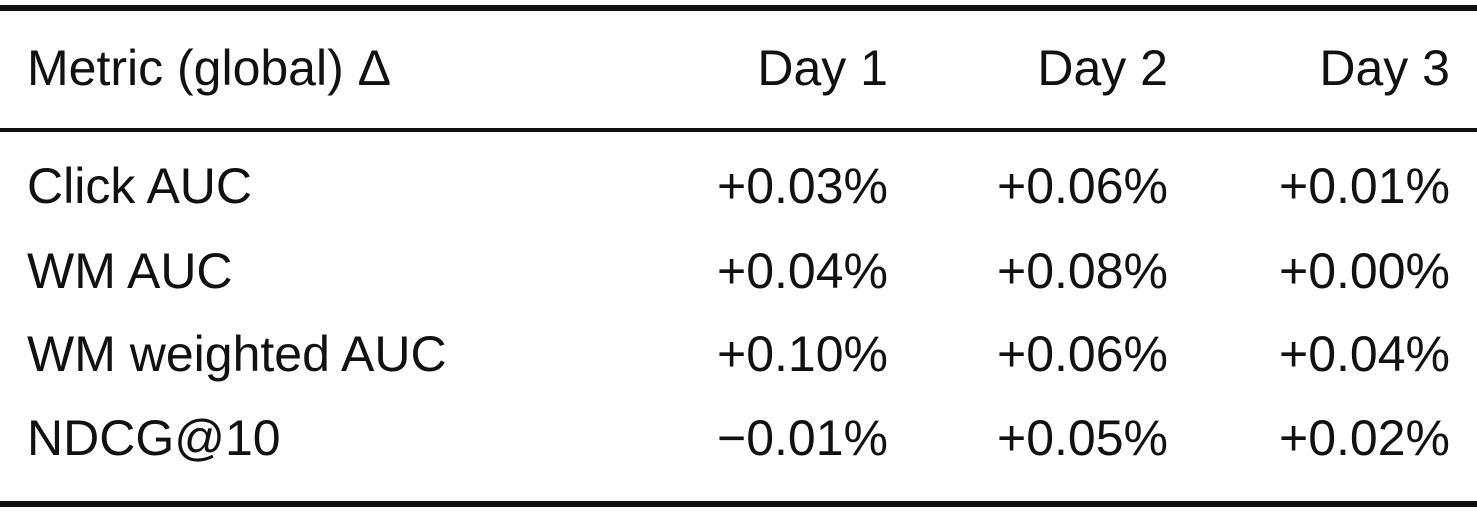 The width and height of the screenshot is (1477, 525). What do you see at coordinates (802, 438) in the screenshot?
I see `cell: −0.01%` at bounding box center [802, 438].